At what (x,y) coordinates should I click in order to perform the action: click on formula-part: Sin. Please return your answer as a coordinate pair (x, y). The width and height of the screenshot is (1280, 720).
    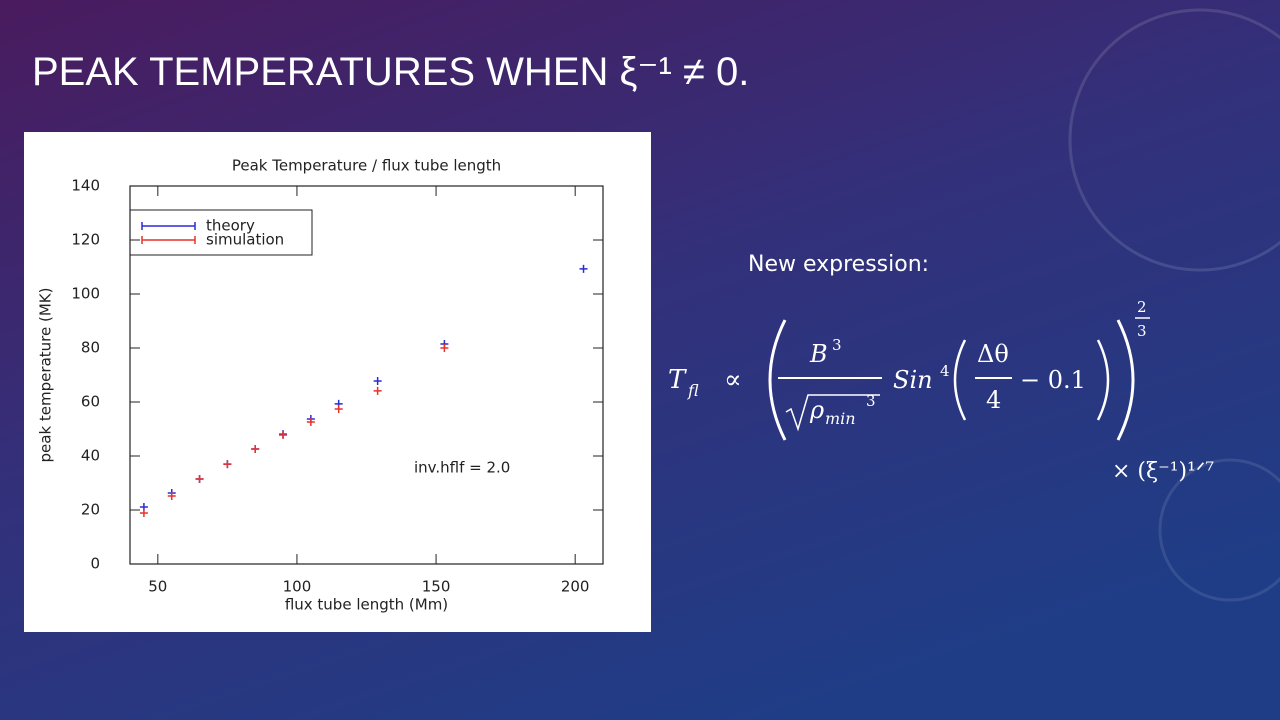
    Looking at the image, I should click on (913, 380).